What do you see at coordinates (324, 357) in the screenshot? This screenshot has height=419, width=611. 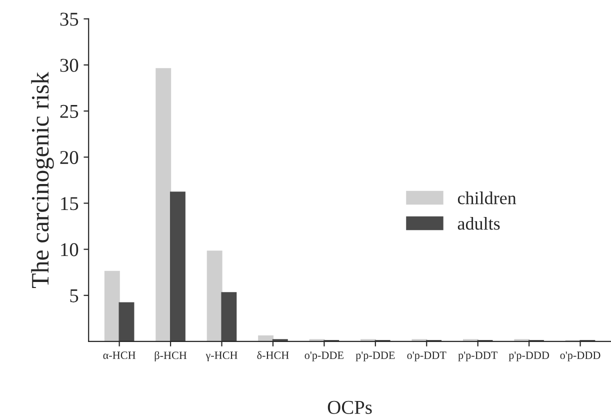 I see `x-tick-label: o'p-DDE` at bounding box center [324, 357].